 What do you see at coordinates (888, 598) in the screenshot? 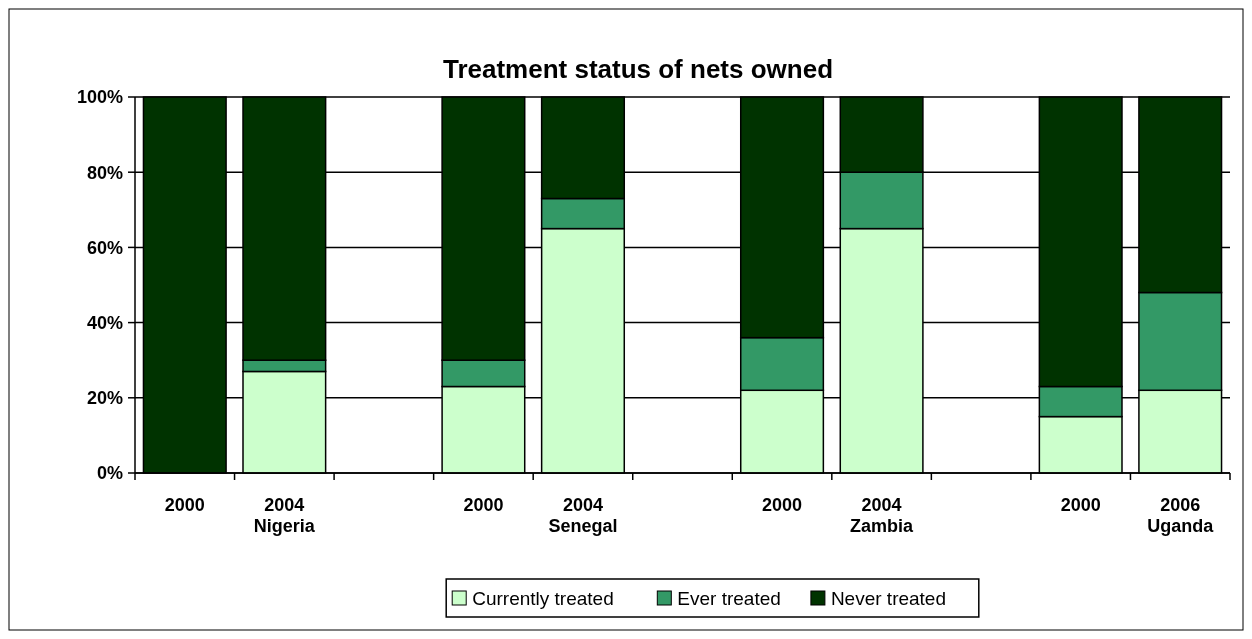
I see `legend-label: Never treated` at bounding box center [888, 598].